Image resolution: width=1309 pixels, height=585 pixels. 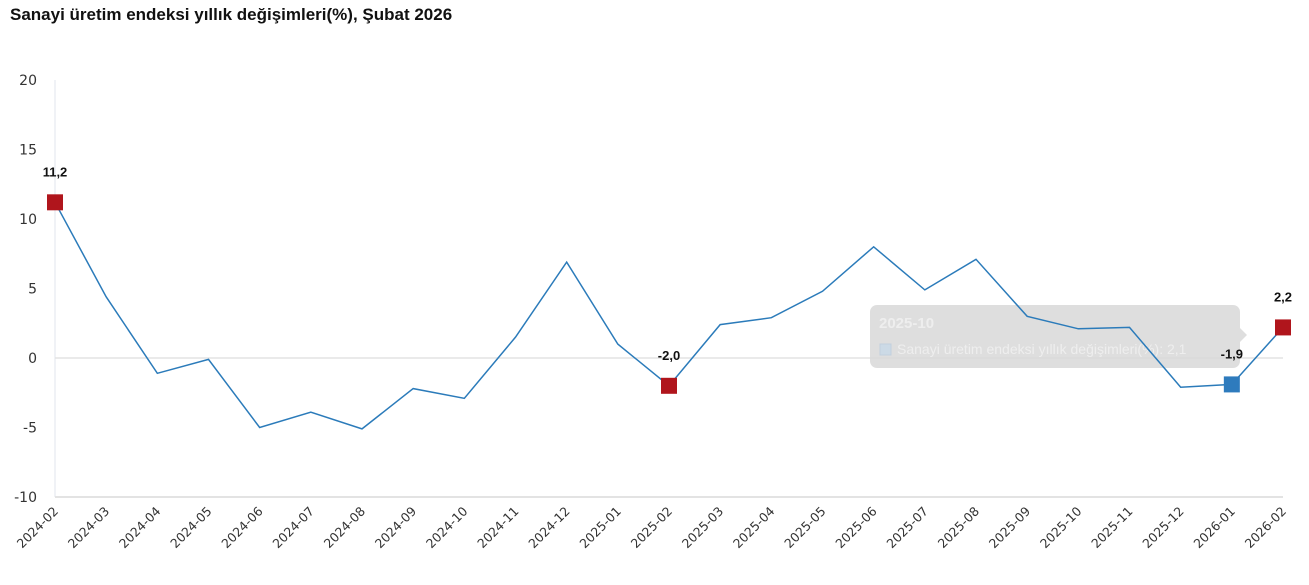 I want to click on x-tick-label: 2026-02, so click(x=1266, y=528).